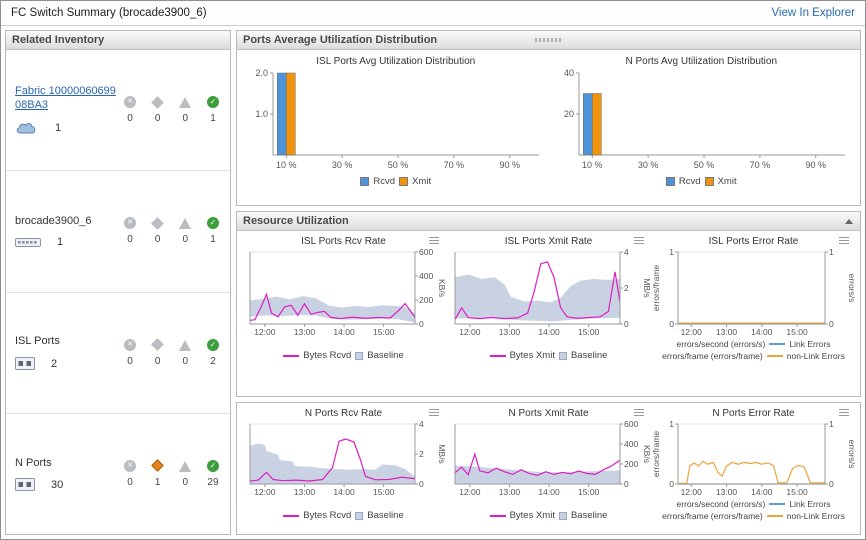 The height and width of the screenshot is (540, 866). What do you see at coordinates (774, 356) in the screenshot?
I see `non-link-errors-legend-swatch` at bounding box center [774, 356].